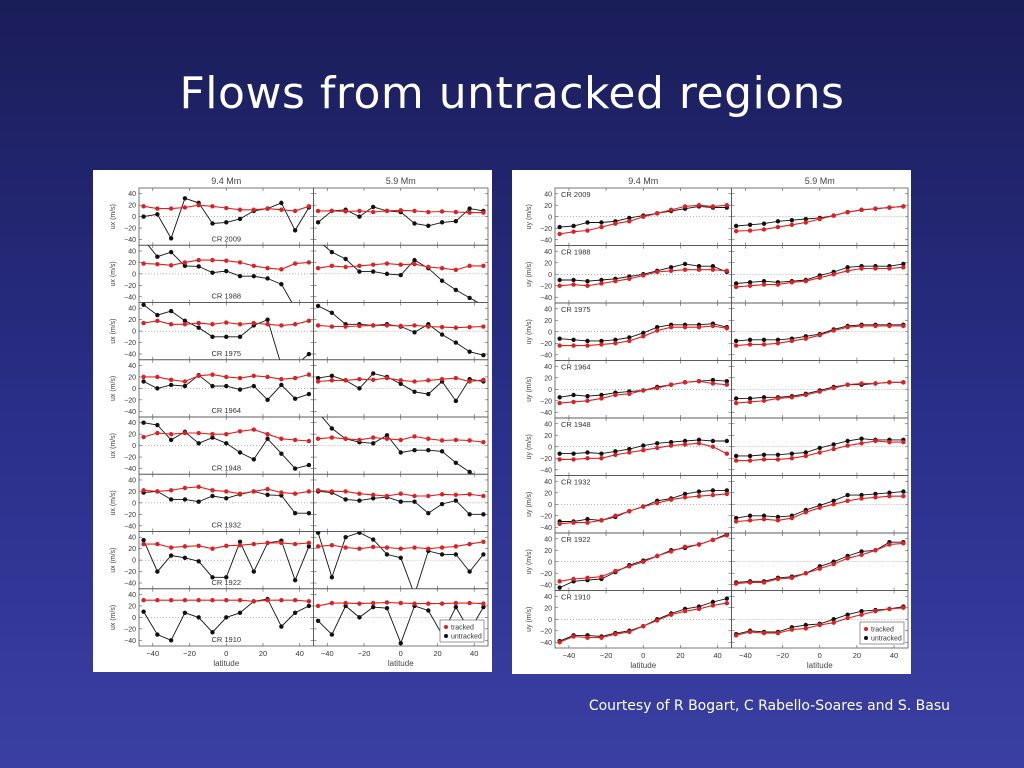  Describe the element at coordinates (576, 194) in the screenshot. I see `row-label: CR 2009` at that location.